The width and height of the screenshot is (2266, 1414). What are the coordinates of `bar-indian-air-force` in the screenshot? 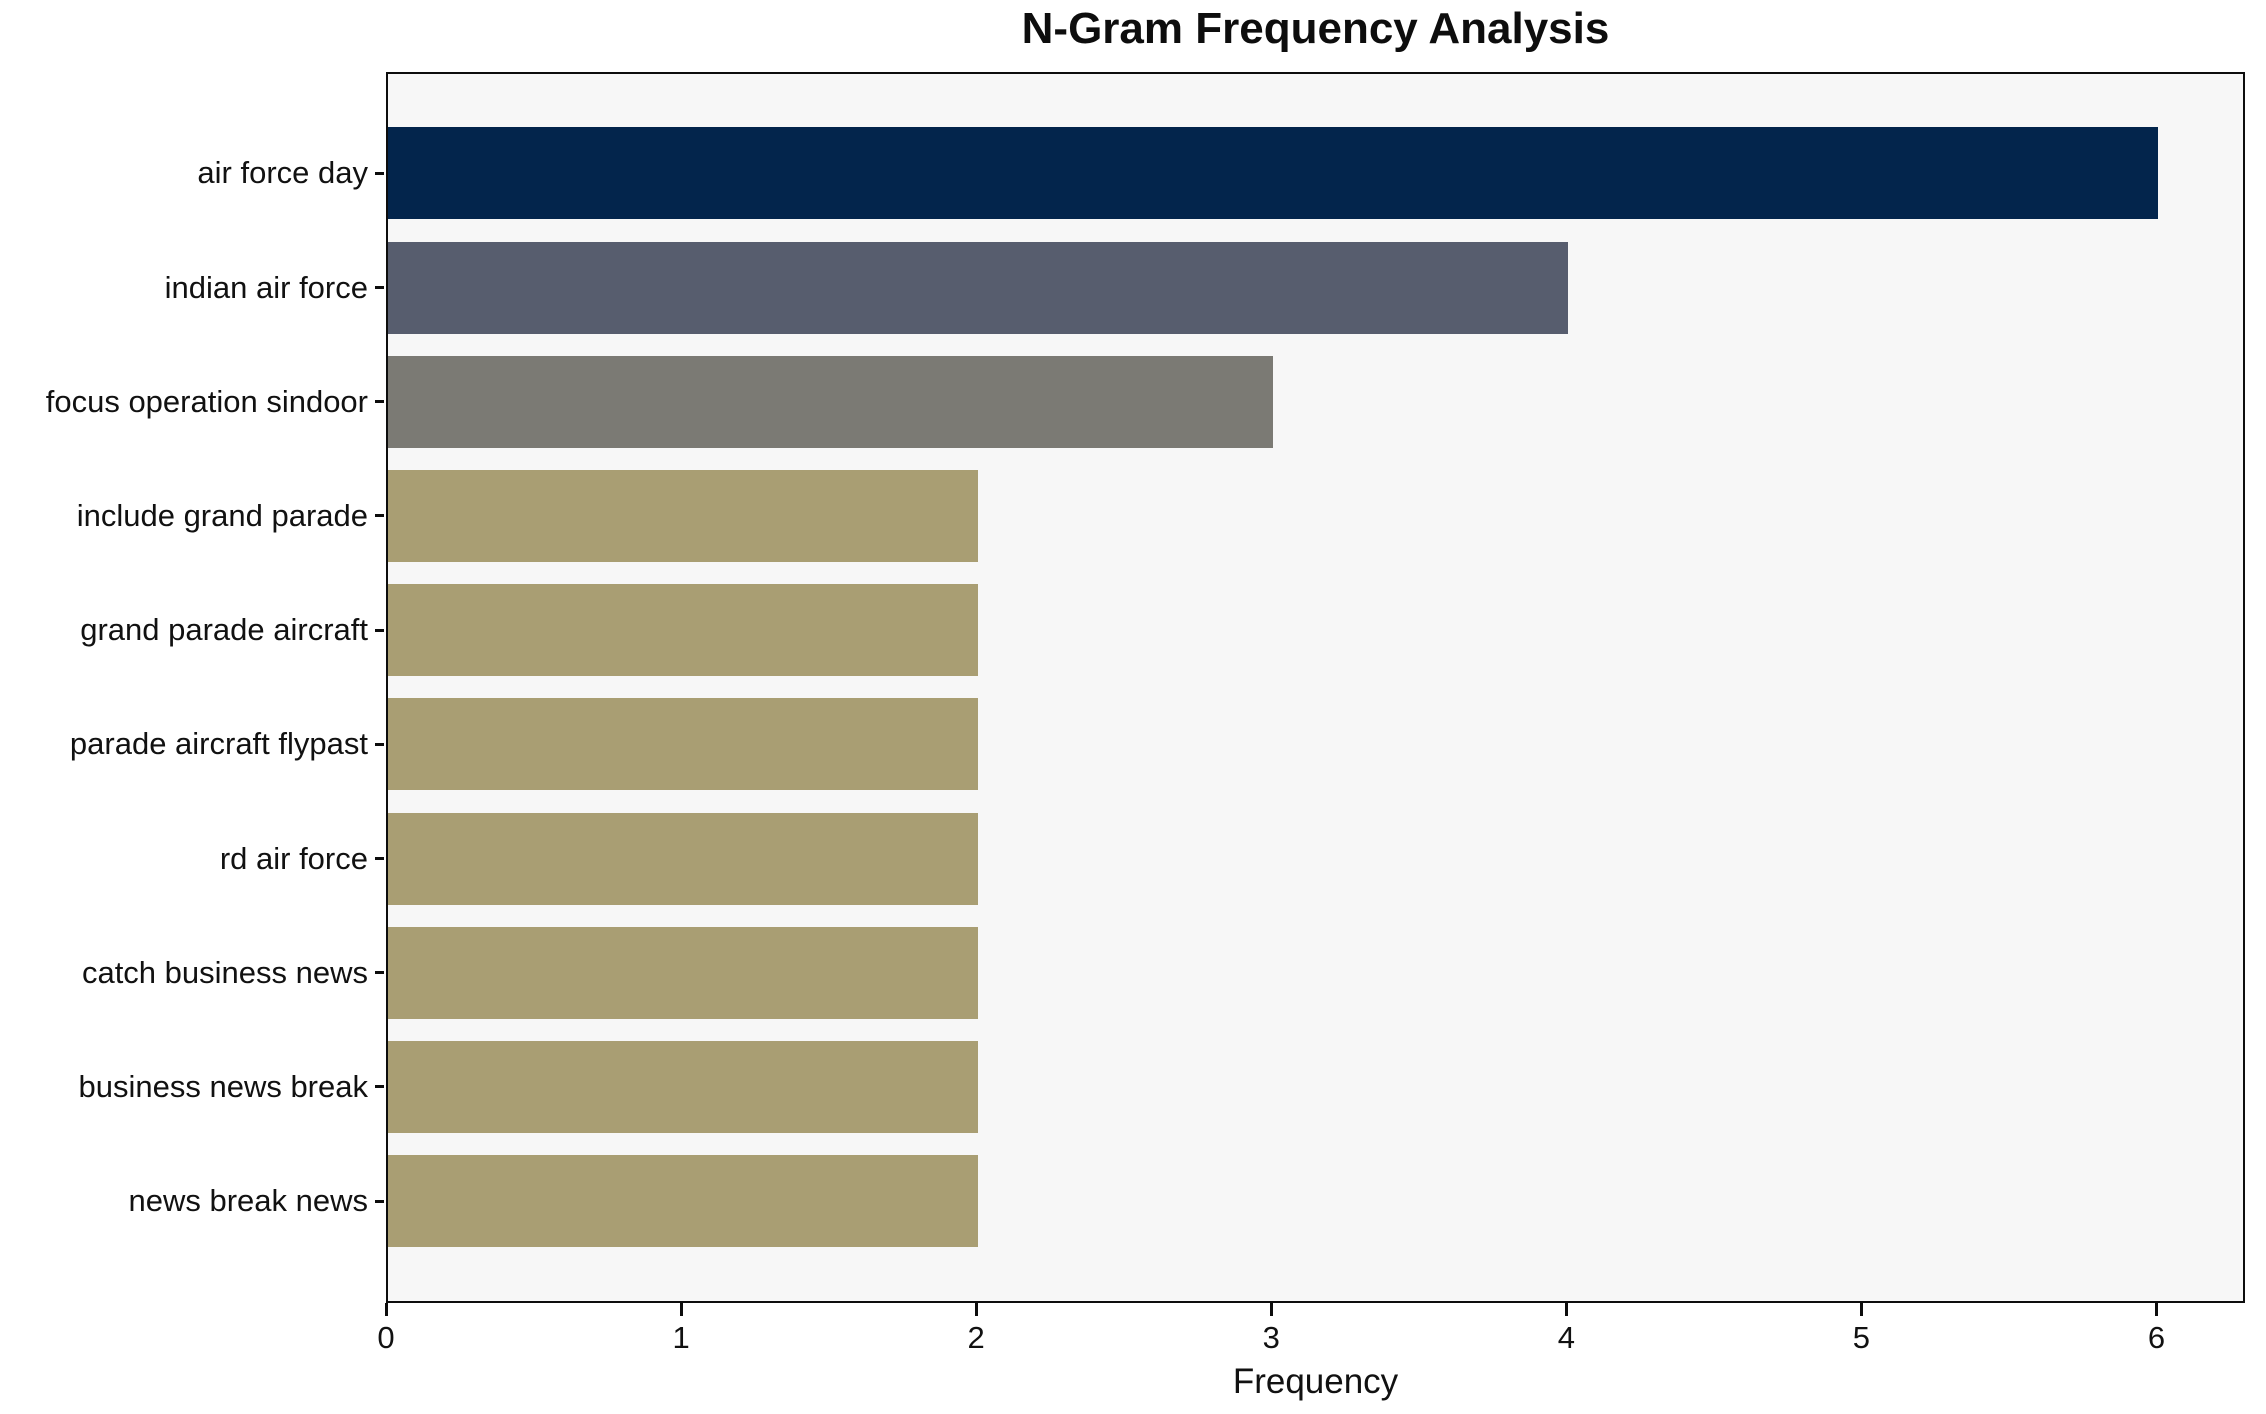 It's located at (978, 287).